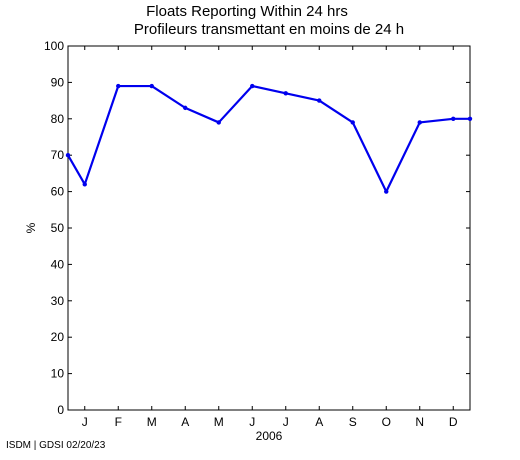 Image resolution: width=520 pixels, height=460 pixels. Describe the element at coordinates (118, 422) in the screenshot. I see `x-tick-label: F` at that location.